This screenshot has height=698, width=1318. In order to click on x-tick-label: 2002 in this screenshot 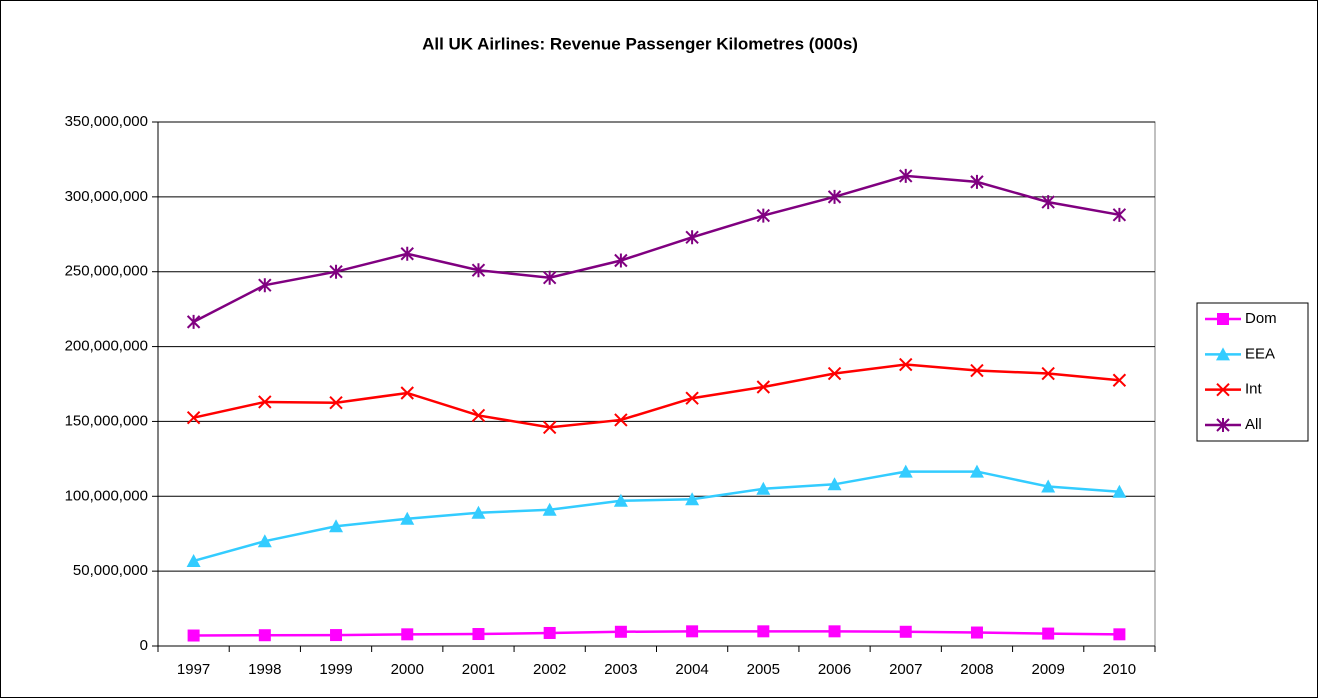, I will do `click(549, 669)`.